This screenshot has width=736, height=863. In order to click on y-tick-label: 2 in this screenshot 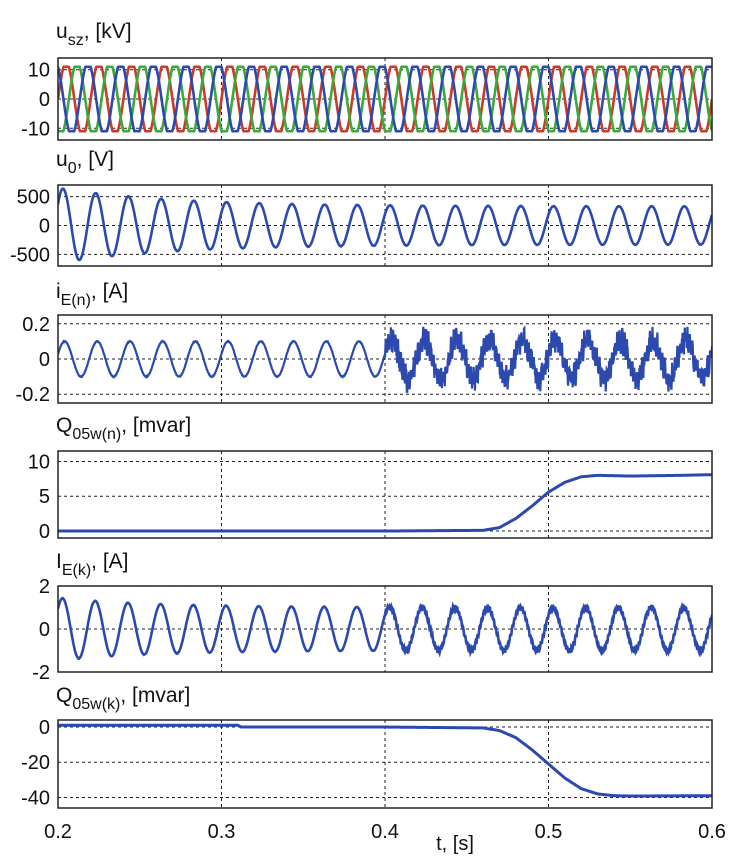, I will do `click(44, 587)`.